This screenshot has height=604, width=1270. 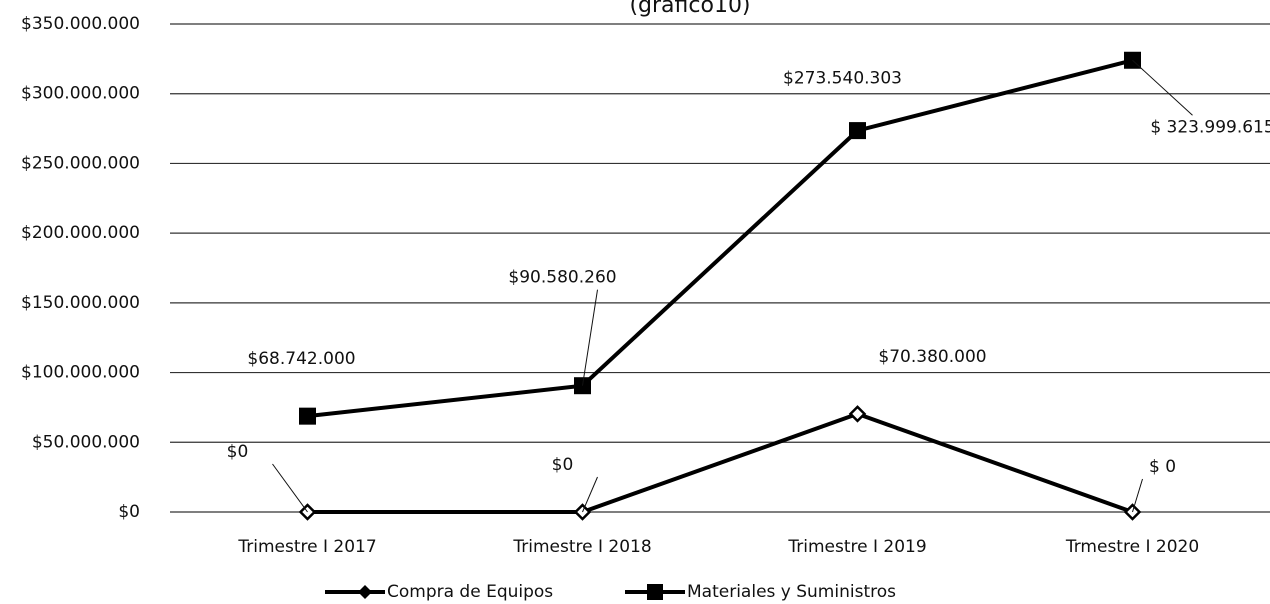 What do you see at coordinates (301, 359) in the screenshot?
I see `data-label: $68.742.000` at bounding box center [301, 359].